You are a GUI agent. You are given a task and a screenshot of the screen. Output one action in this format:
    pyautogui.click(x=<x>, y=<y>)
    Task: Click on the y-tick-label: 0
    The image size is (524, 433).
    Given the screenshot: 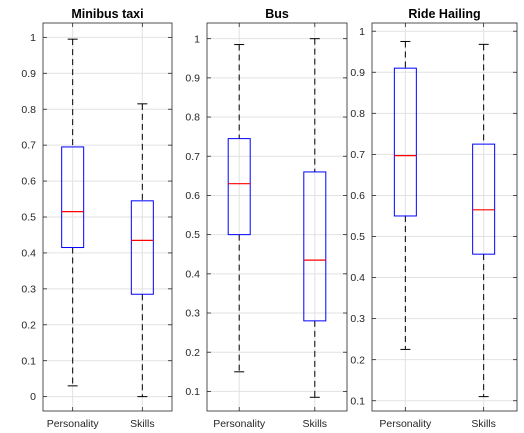 What is the action you would take?
    pyautogui.click(x=33, y=397)
    